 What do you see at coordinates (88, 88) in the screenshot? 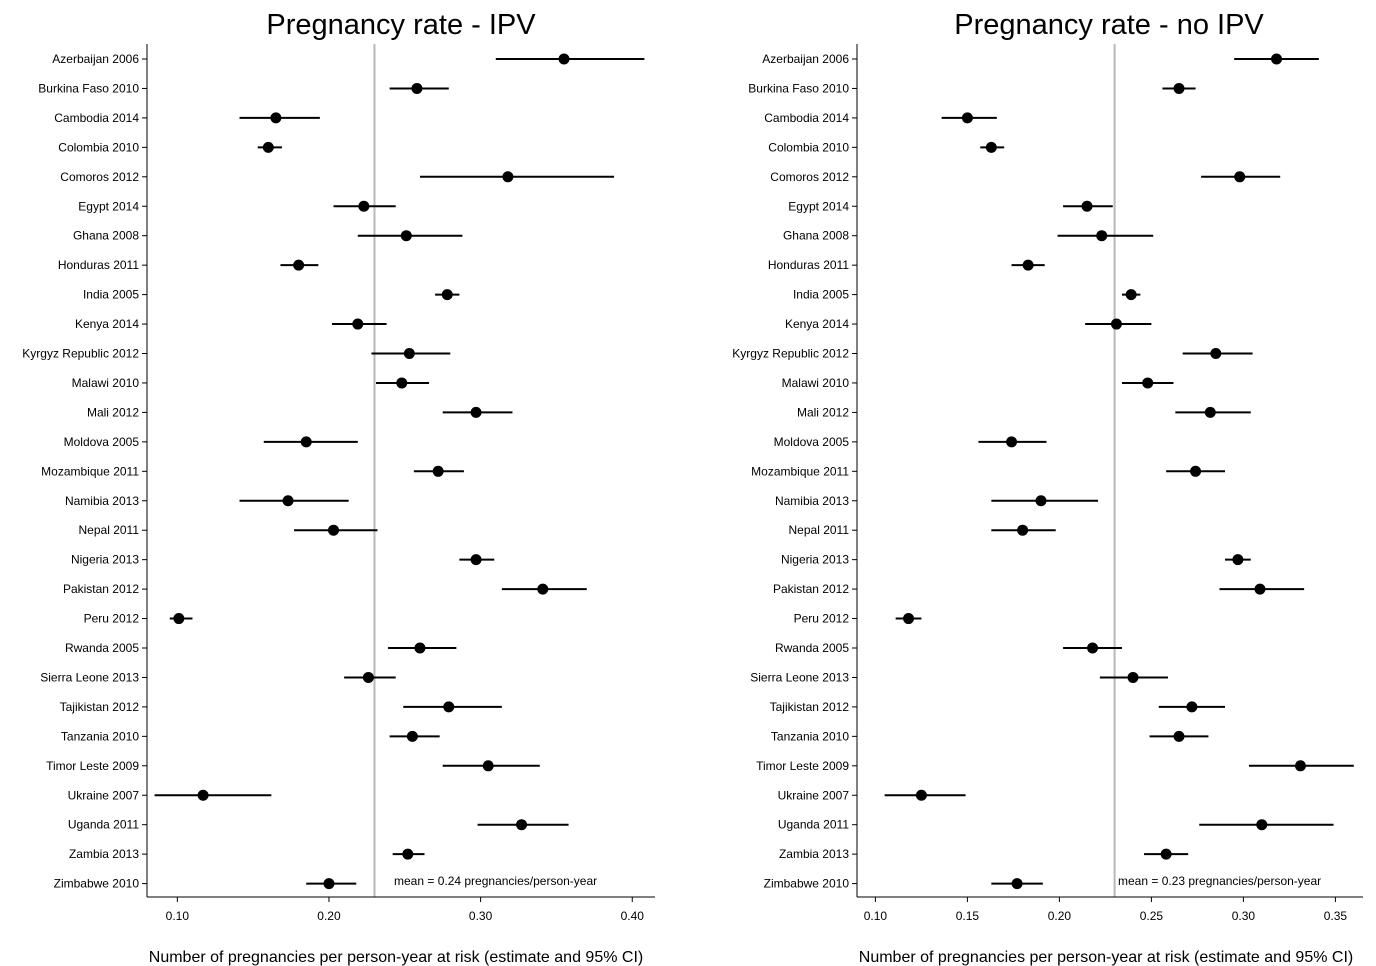
I see `category-label: Burkina Faso 2010` at bounding box center [88, 88].